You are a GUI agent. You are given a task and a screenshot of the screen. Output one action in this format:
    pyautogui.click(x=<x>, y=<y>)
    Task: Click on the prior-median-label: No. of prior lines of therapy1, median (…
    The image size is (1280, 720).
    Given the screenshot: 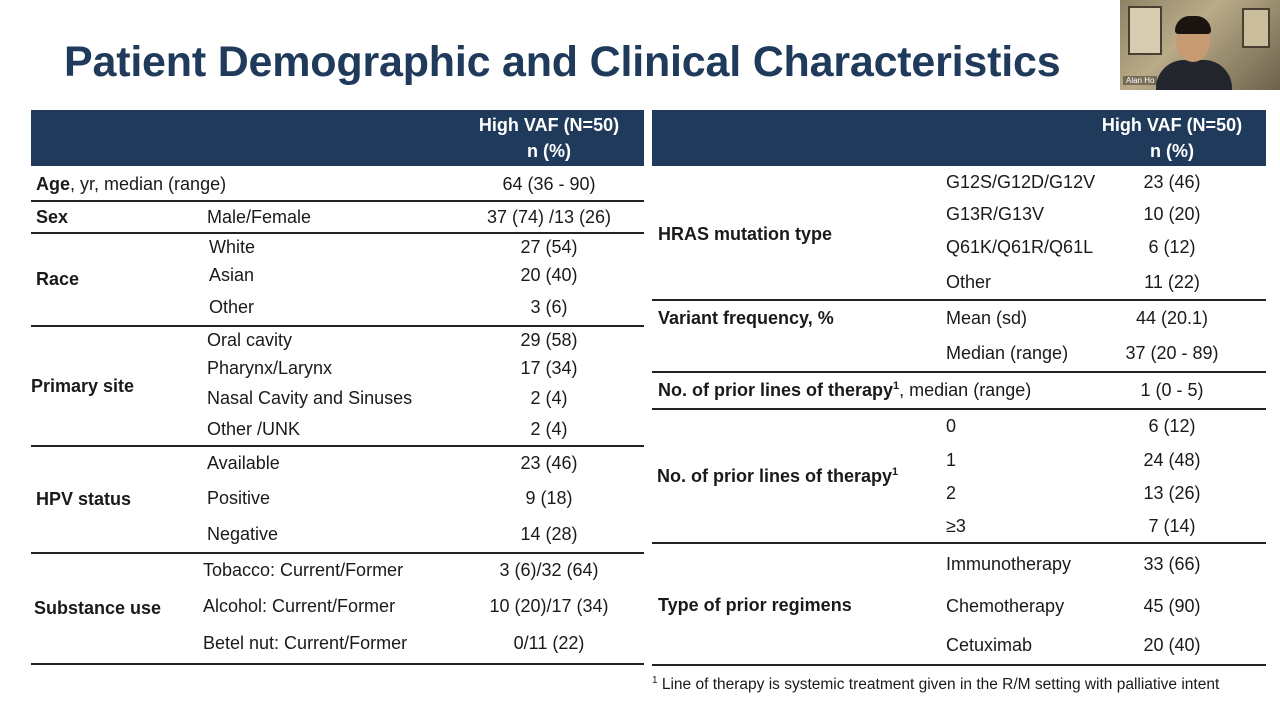 What is the action you would take?
    pyautogui.click(x=845, y=390)
    